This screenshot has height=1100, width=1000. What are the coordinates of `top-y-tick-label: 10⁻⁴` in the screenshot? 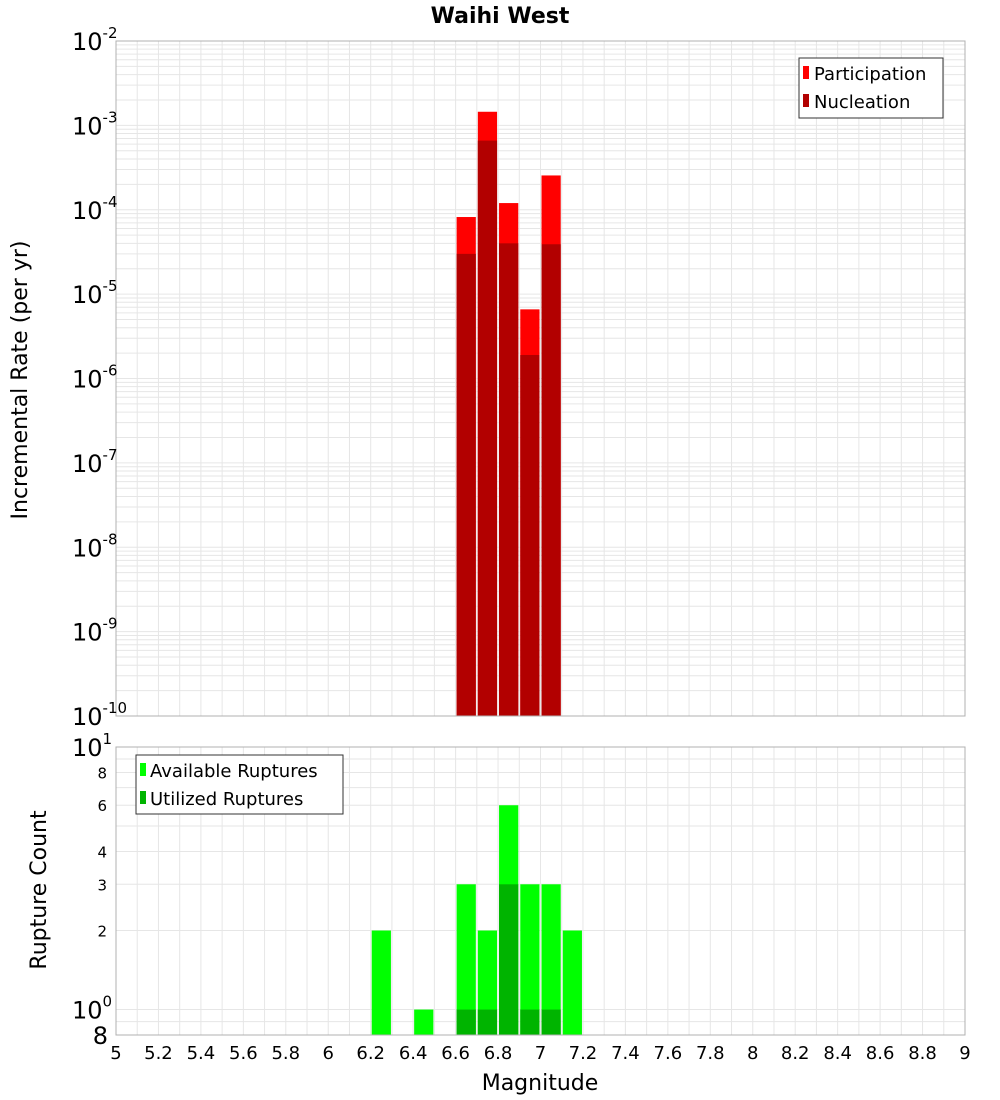 It's located at (95, 209).